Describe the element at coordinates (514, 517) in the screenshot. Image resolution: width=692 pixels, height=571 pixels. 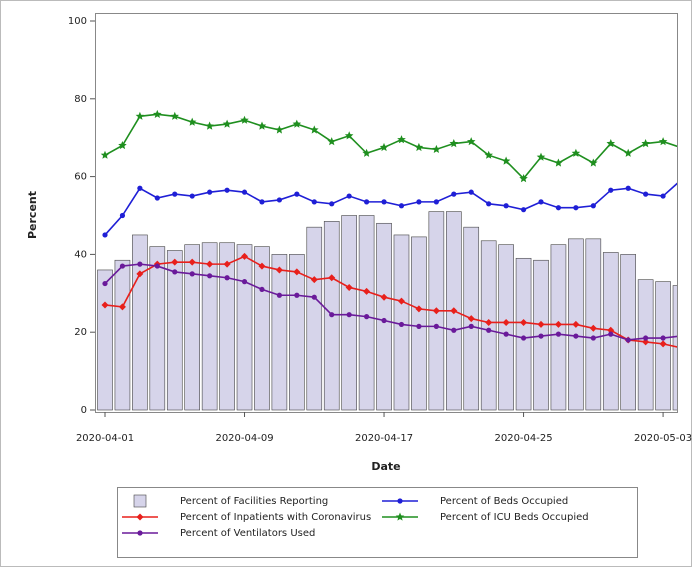
I see `legend-label: Percent of ICU Beds Occupied` at that location.